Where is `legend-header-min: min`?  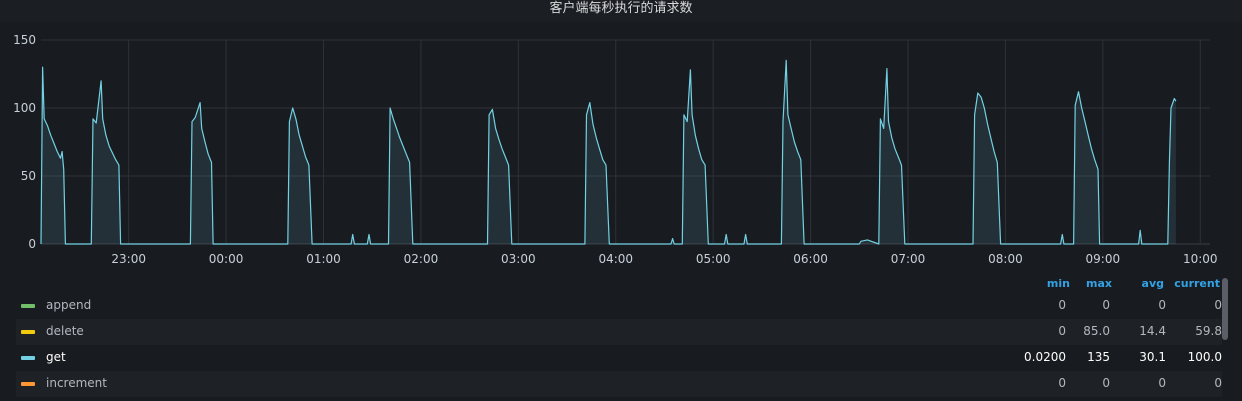
legend-header-min: min is located at coordinates (1058, 283).